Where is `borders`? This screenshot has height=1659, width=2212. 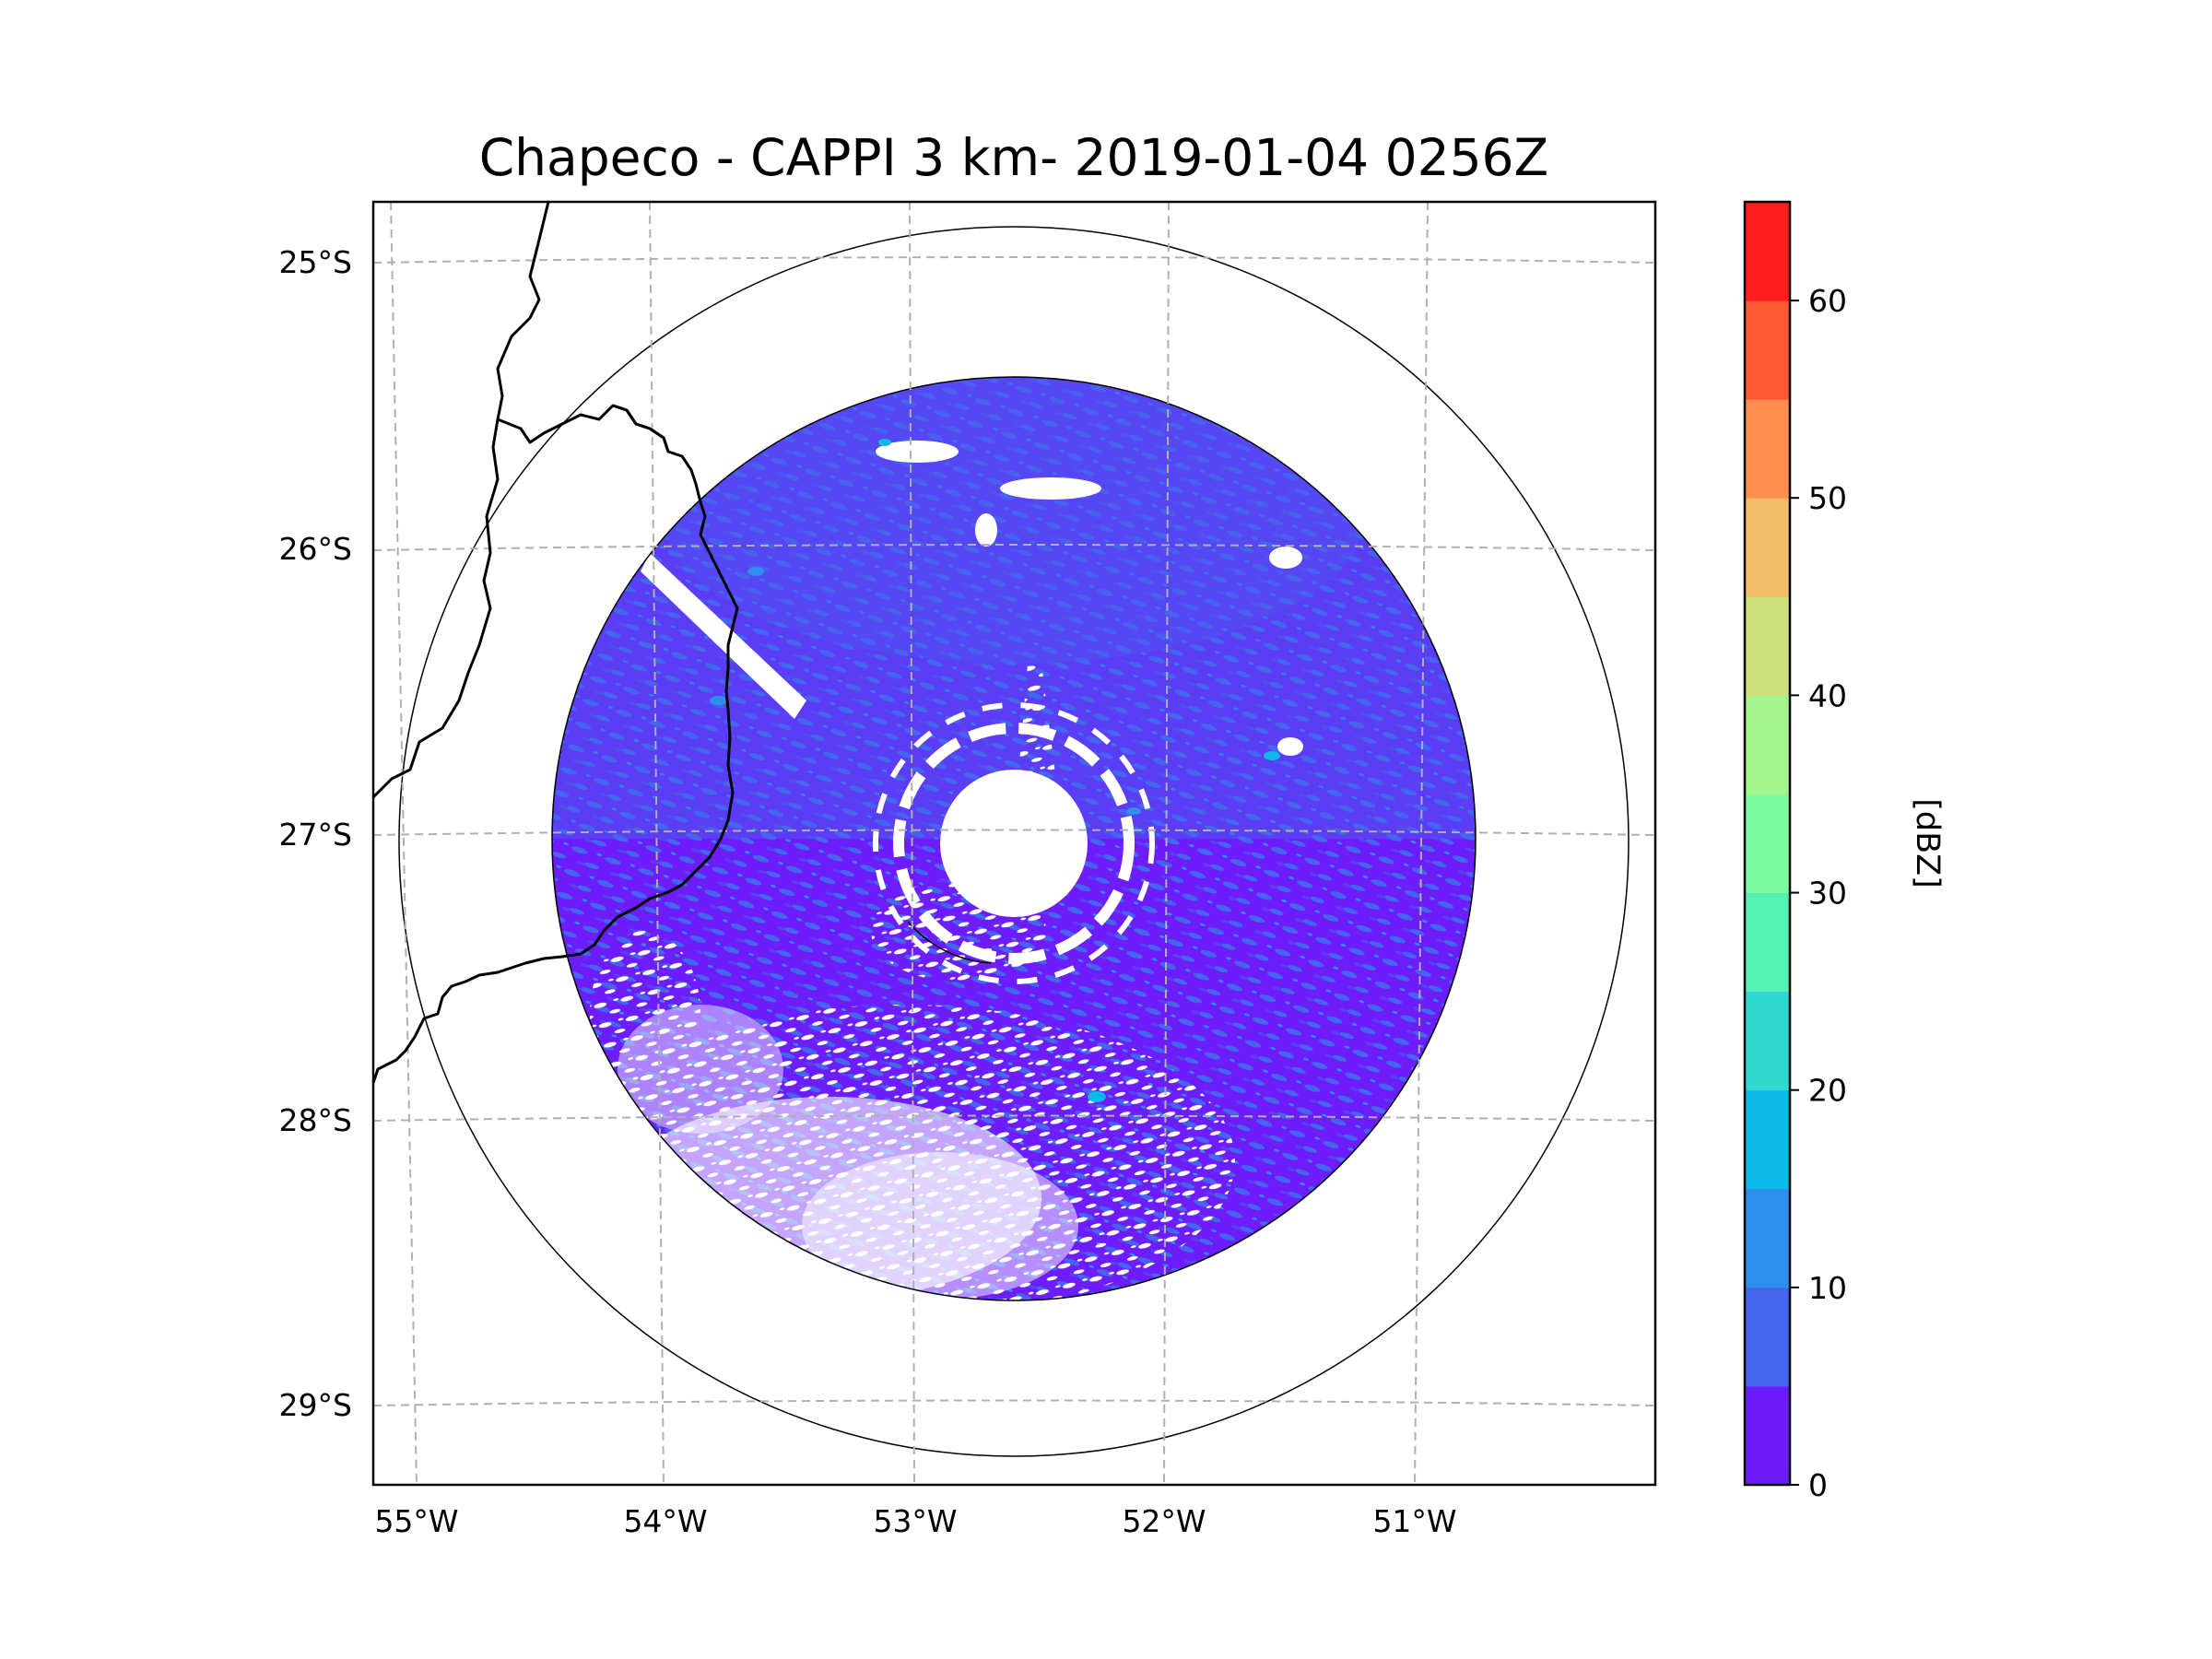 borders is located at coordinates (556, 643).